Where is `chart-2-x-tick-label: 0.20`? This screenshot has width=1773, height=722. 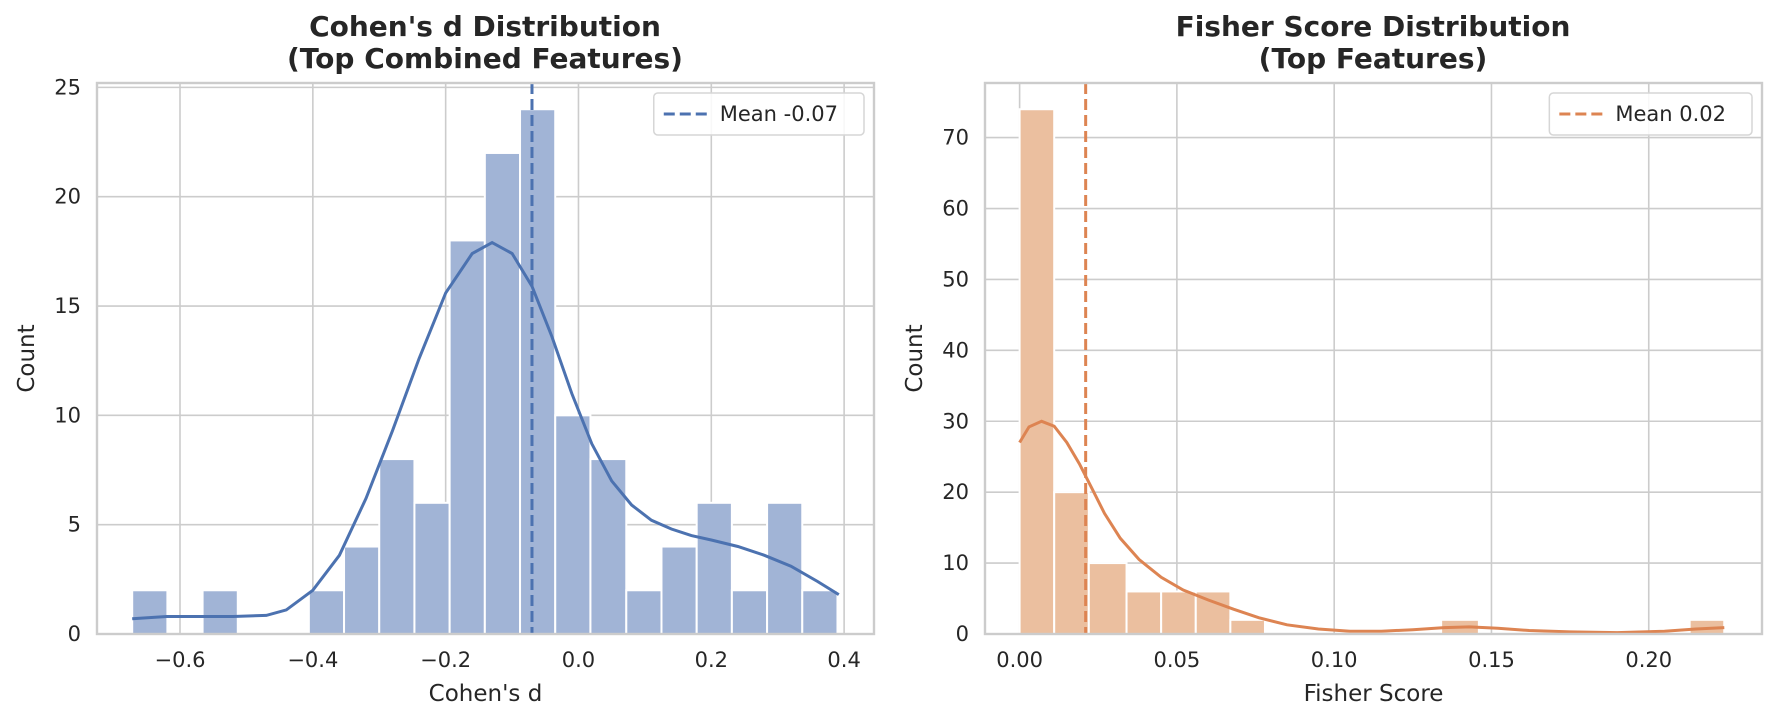 chart-2-x-tick-label: 0.20 is located at coordinates (1648, 660).